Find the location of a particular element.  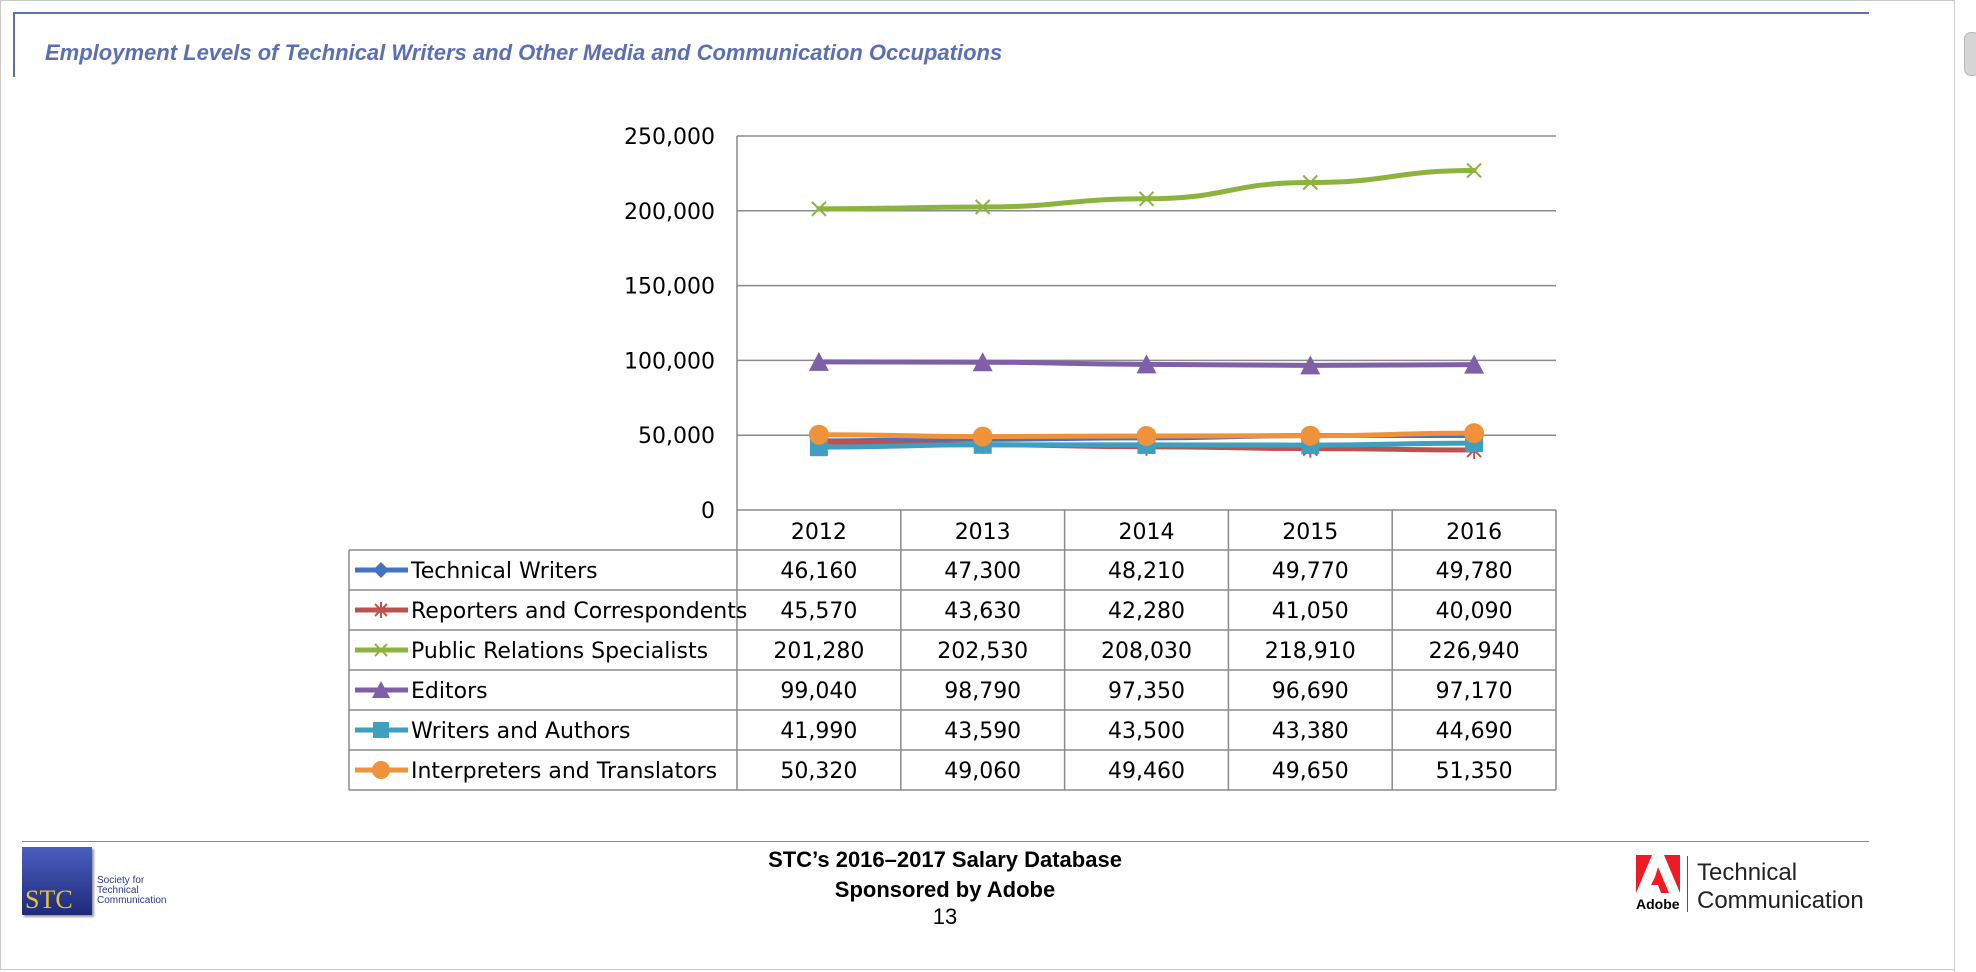

technical-communication-line1: Technical is located at coordinates (1747, 872).